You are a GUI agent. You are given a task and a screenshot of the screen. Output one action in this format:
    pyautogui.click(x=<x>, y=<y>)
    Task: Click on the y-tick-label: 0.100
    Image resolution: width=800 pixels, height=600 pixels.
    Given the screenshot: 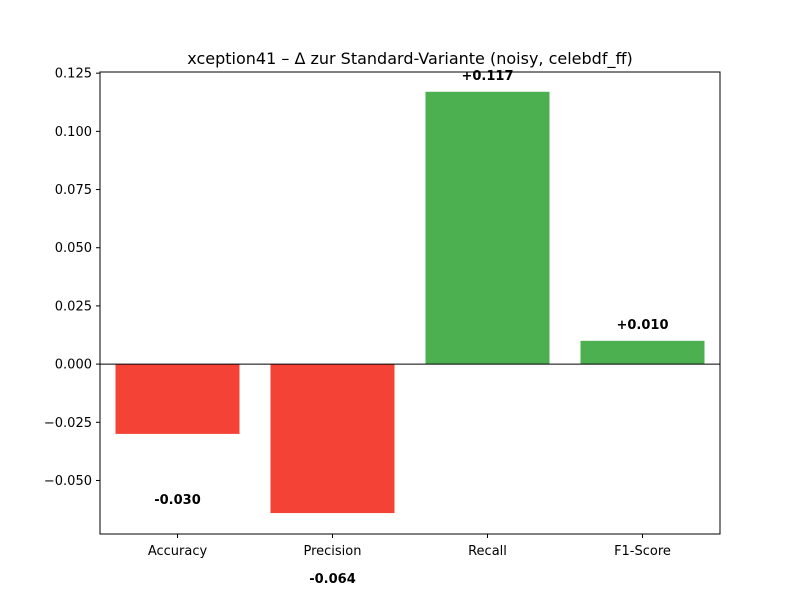 What is the action you would take?
    pyautogui.click(x=73, y=132)
    